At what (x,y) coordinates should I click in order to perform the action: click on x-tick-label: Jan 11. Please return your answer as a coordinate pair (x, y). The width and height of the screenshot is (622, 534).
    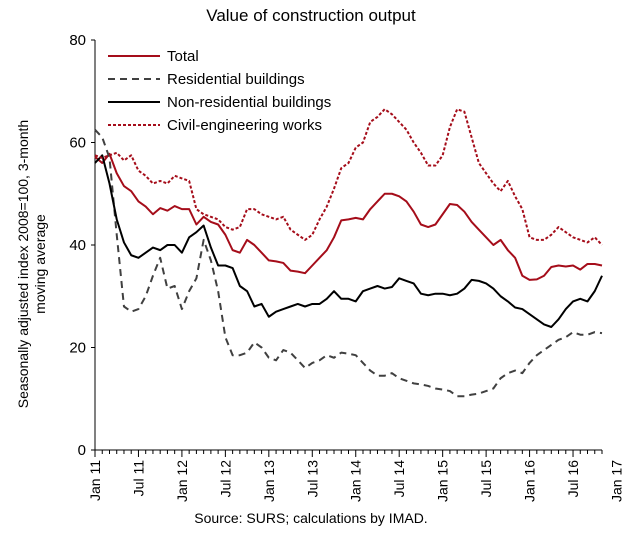
    Looking at the image, I should click on (95, 480).